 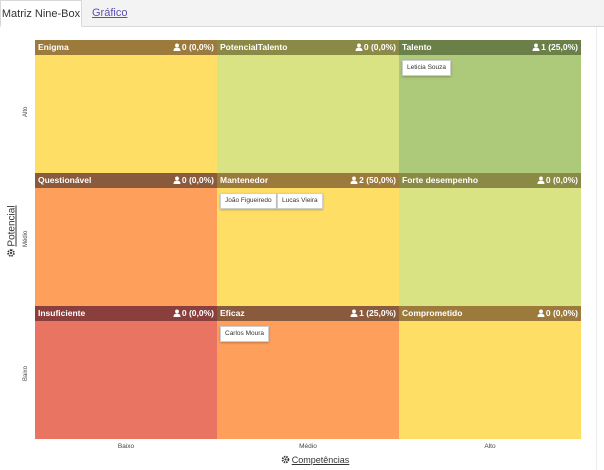 I want to click on cell-header: Forte desempenho 0 (0,0%), so click(x=490, y=180).